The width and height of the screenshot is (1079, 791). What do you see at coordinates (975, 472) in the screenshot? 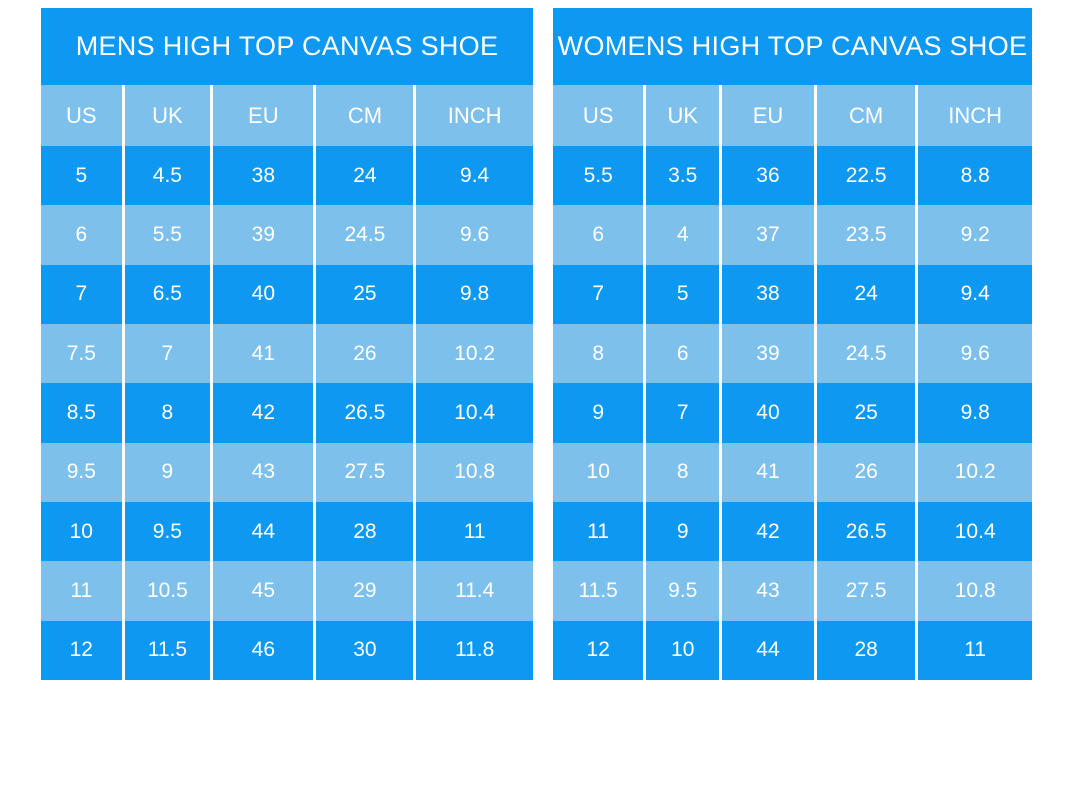
I see `womens-cell-inch: 10.2` at bounding box center [975, 472].